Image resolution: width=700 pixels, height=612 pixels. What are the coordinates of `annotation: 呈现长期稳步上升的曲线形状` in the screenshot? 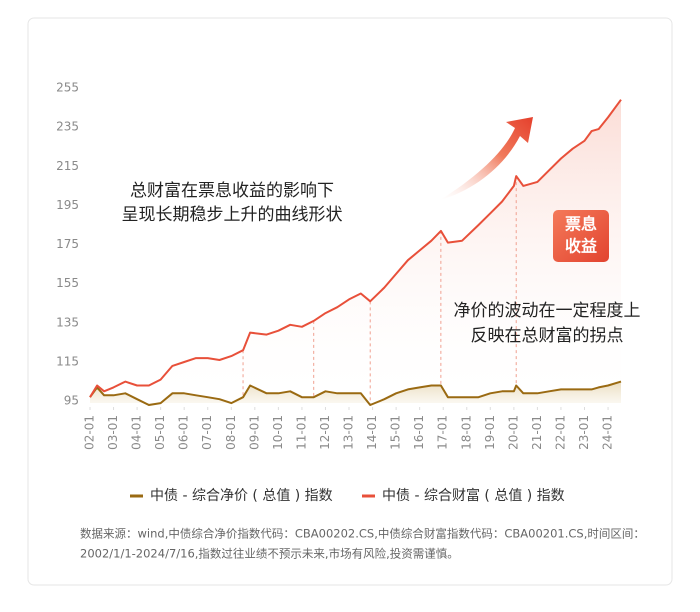 It's located at (232, 215).